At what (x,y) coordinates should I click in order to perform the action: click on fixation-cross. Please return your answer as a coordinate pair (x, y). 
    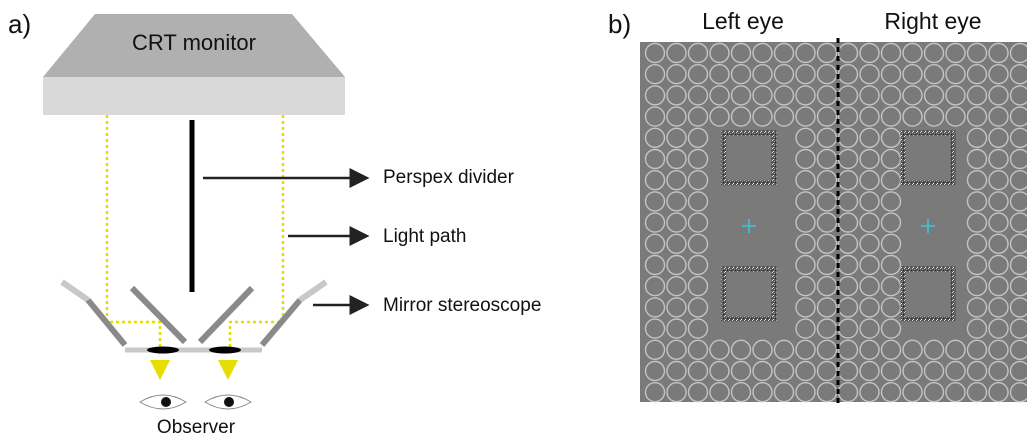
    Looking at the image, I should click on (838, 226).